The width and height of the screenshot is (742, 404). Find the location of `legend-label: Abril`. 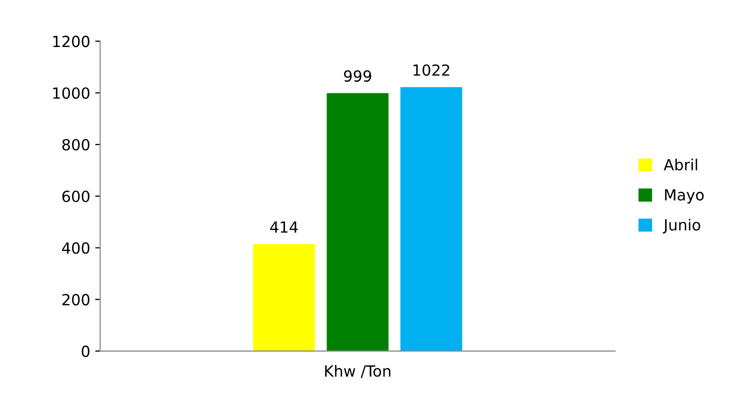

legend-label: Abril is located at coordinates (681, 164).